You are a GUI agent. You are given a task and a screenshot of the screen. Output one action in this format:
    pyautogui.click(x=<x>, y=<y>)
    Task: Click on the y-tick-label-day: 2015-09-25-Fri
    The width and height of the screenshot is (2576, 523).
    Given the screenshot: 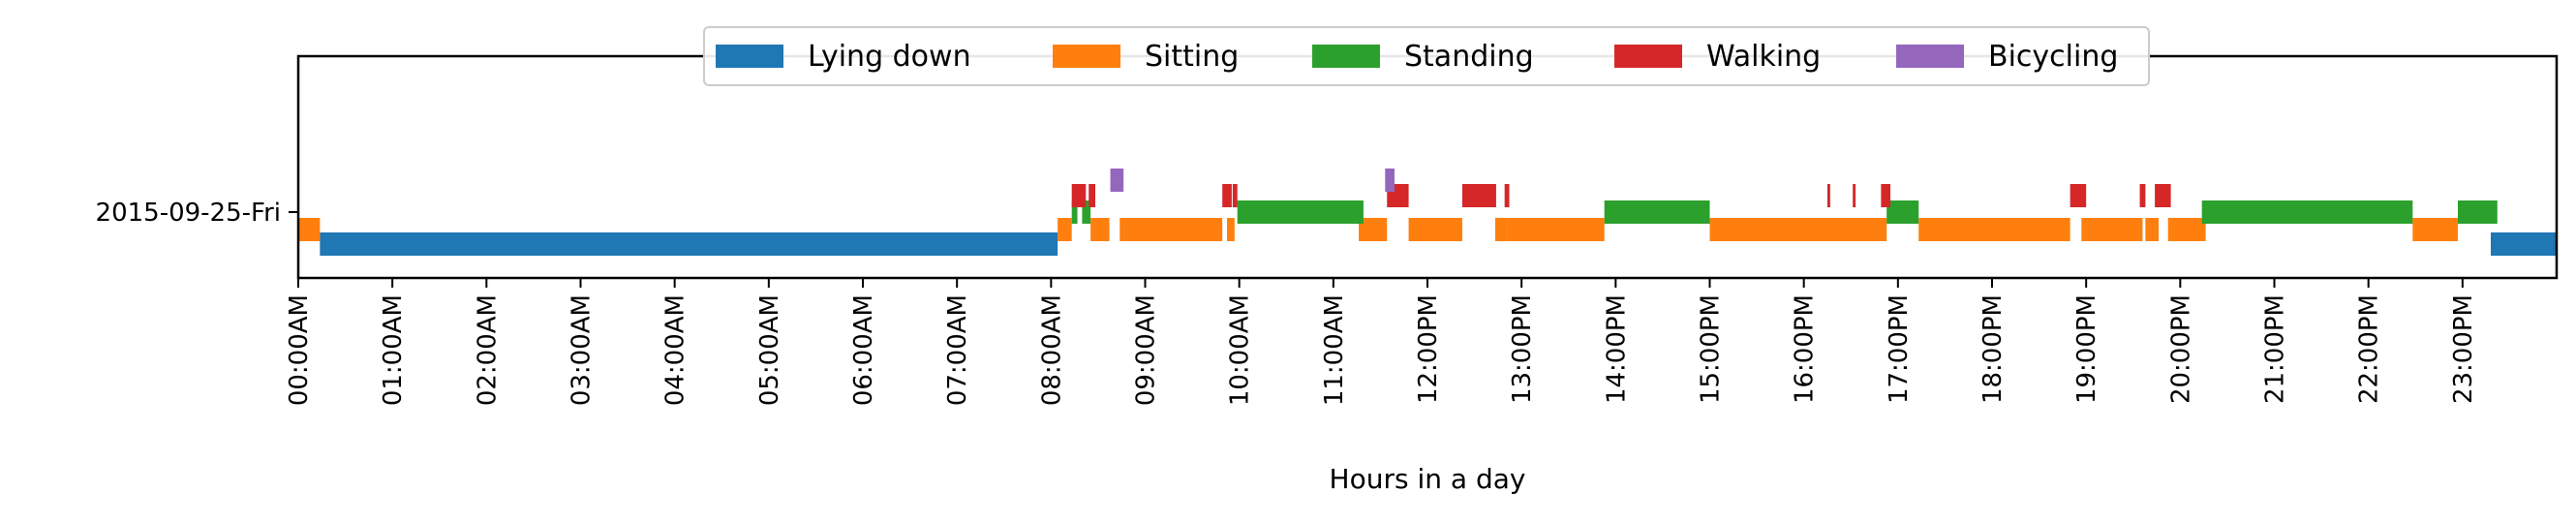 What is the action you would take?
    pyautogui.click(x=188, y=213)
    